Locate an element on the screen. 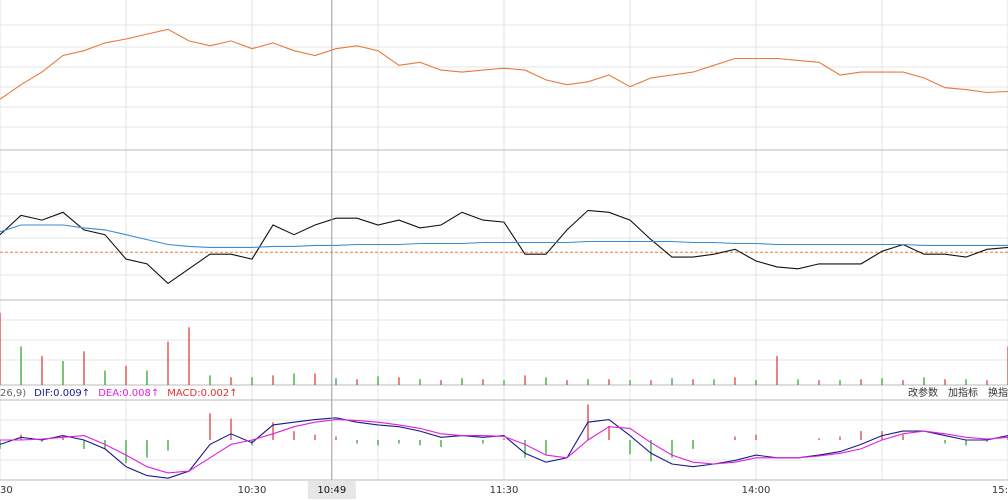 The height and width of the screenshot is (500, 1008). legend-label: 26,9) is located at coordinates (13, 393).